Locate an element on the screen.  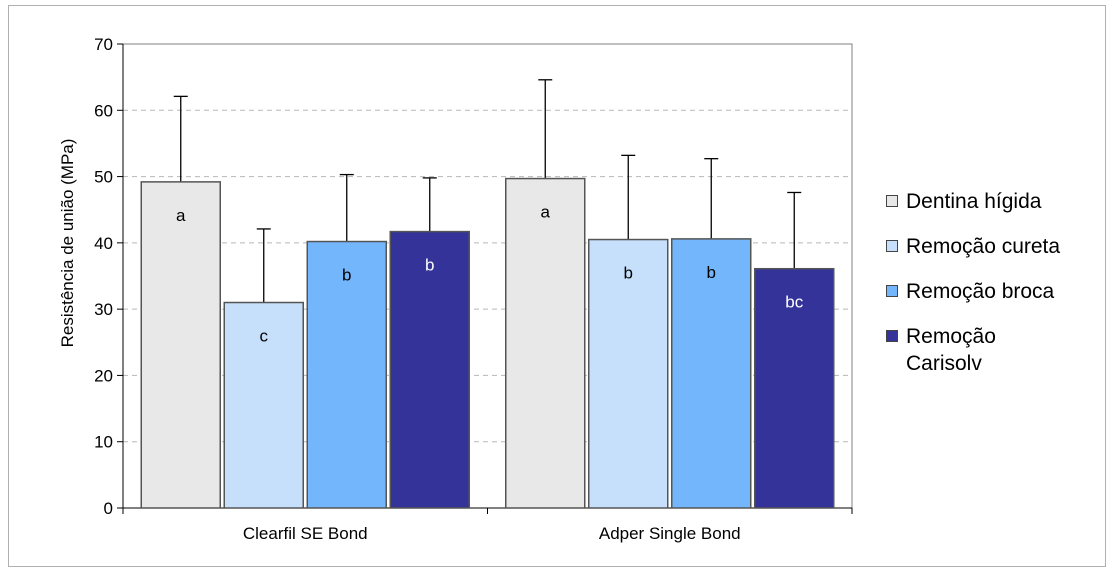
legend-label: Remoção Carisolv is located at coordinates (951, 350).